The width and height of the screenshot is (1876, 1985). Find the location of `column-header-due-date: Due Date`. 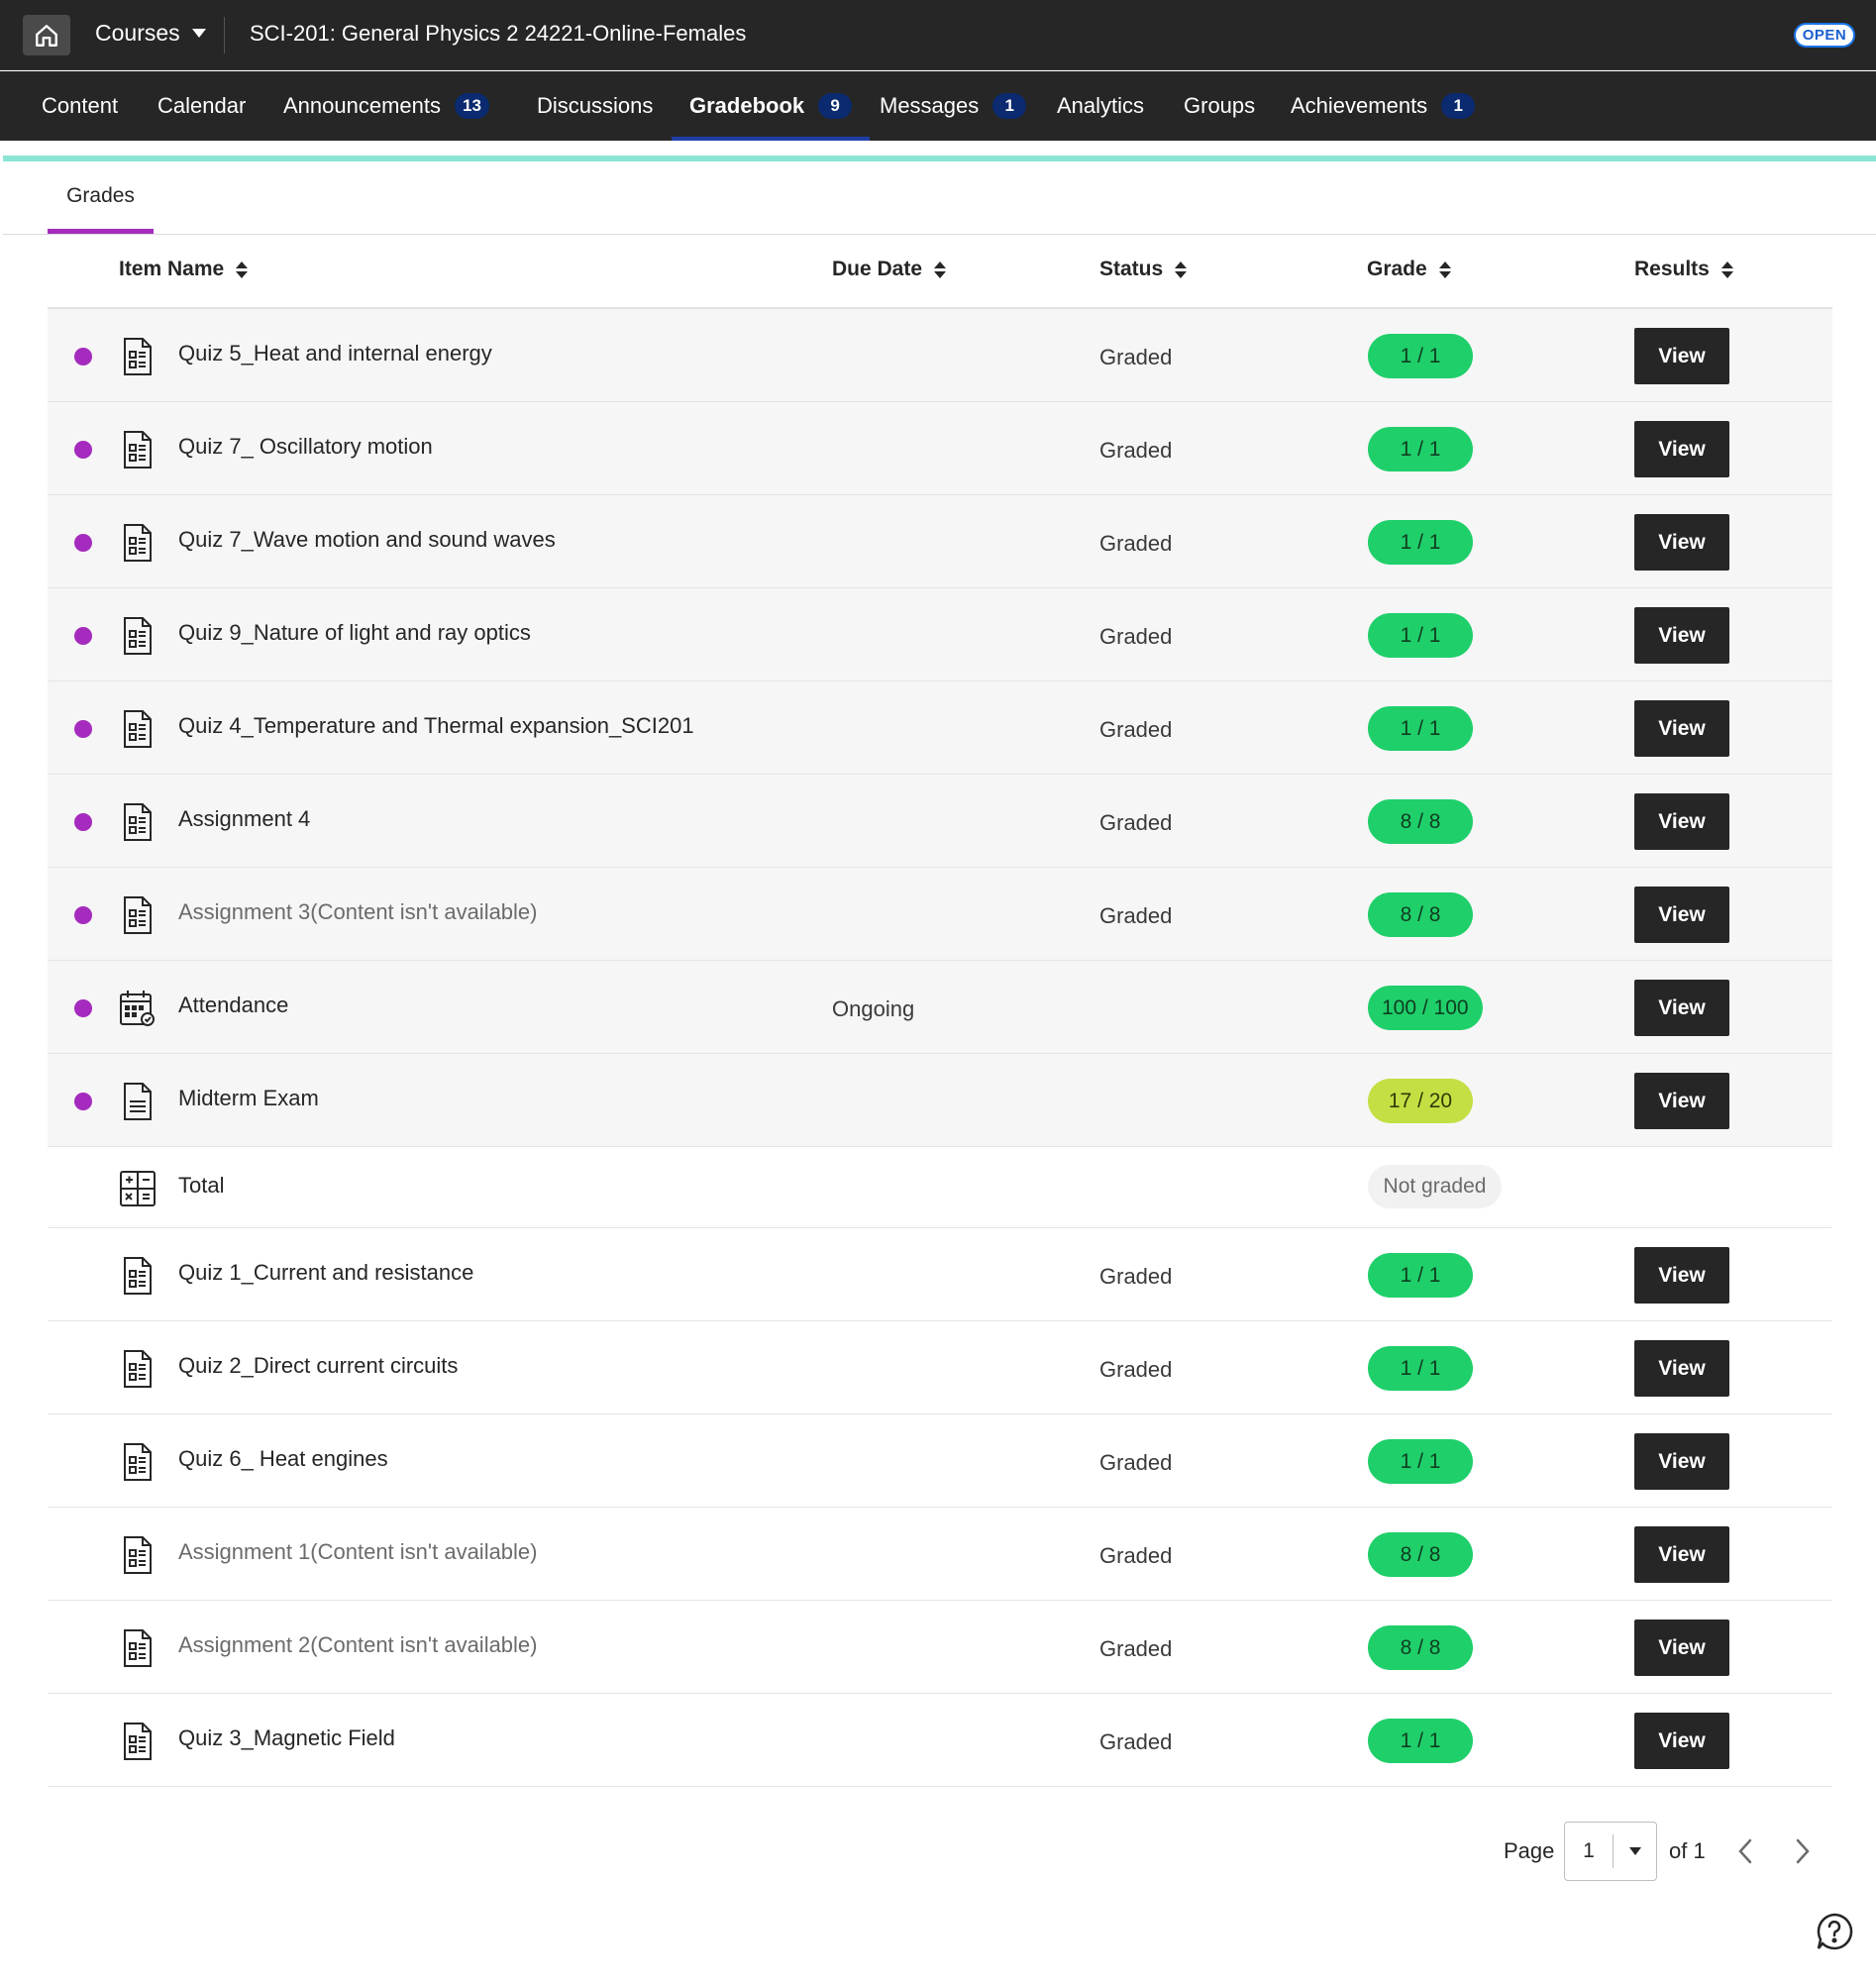

column-header-due-date: Due Date is located at coordinates (890, 269).